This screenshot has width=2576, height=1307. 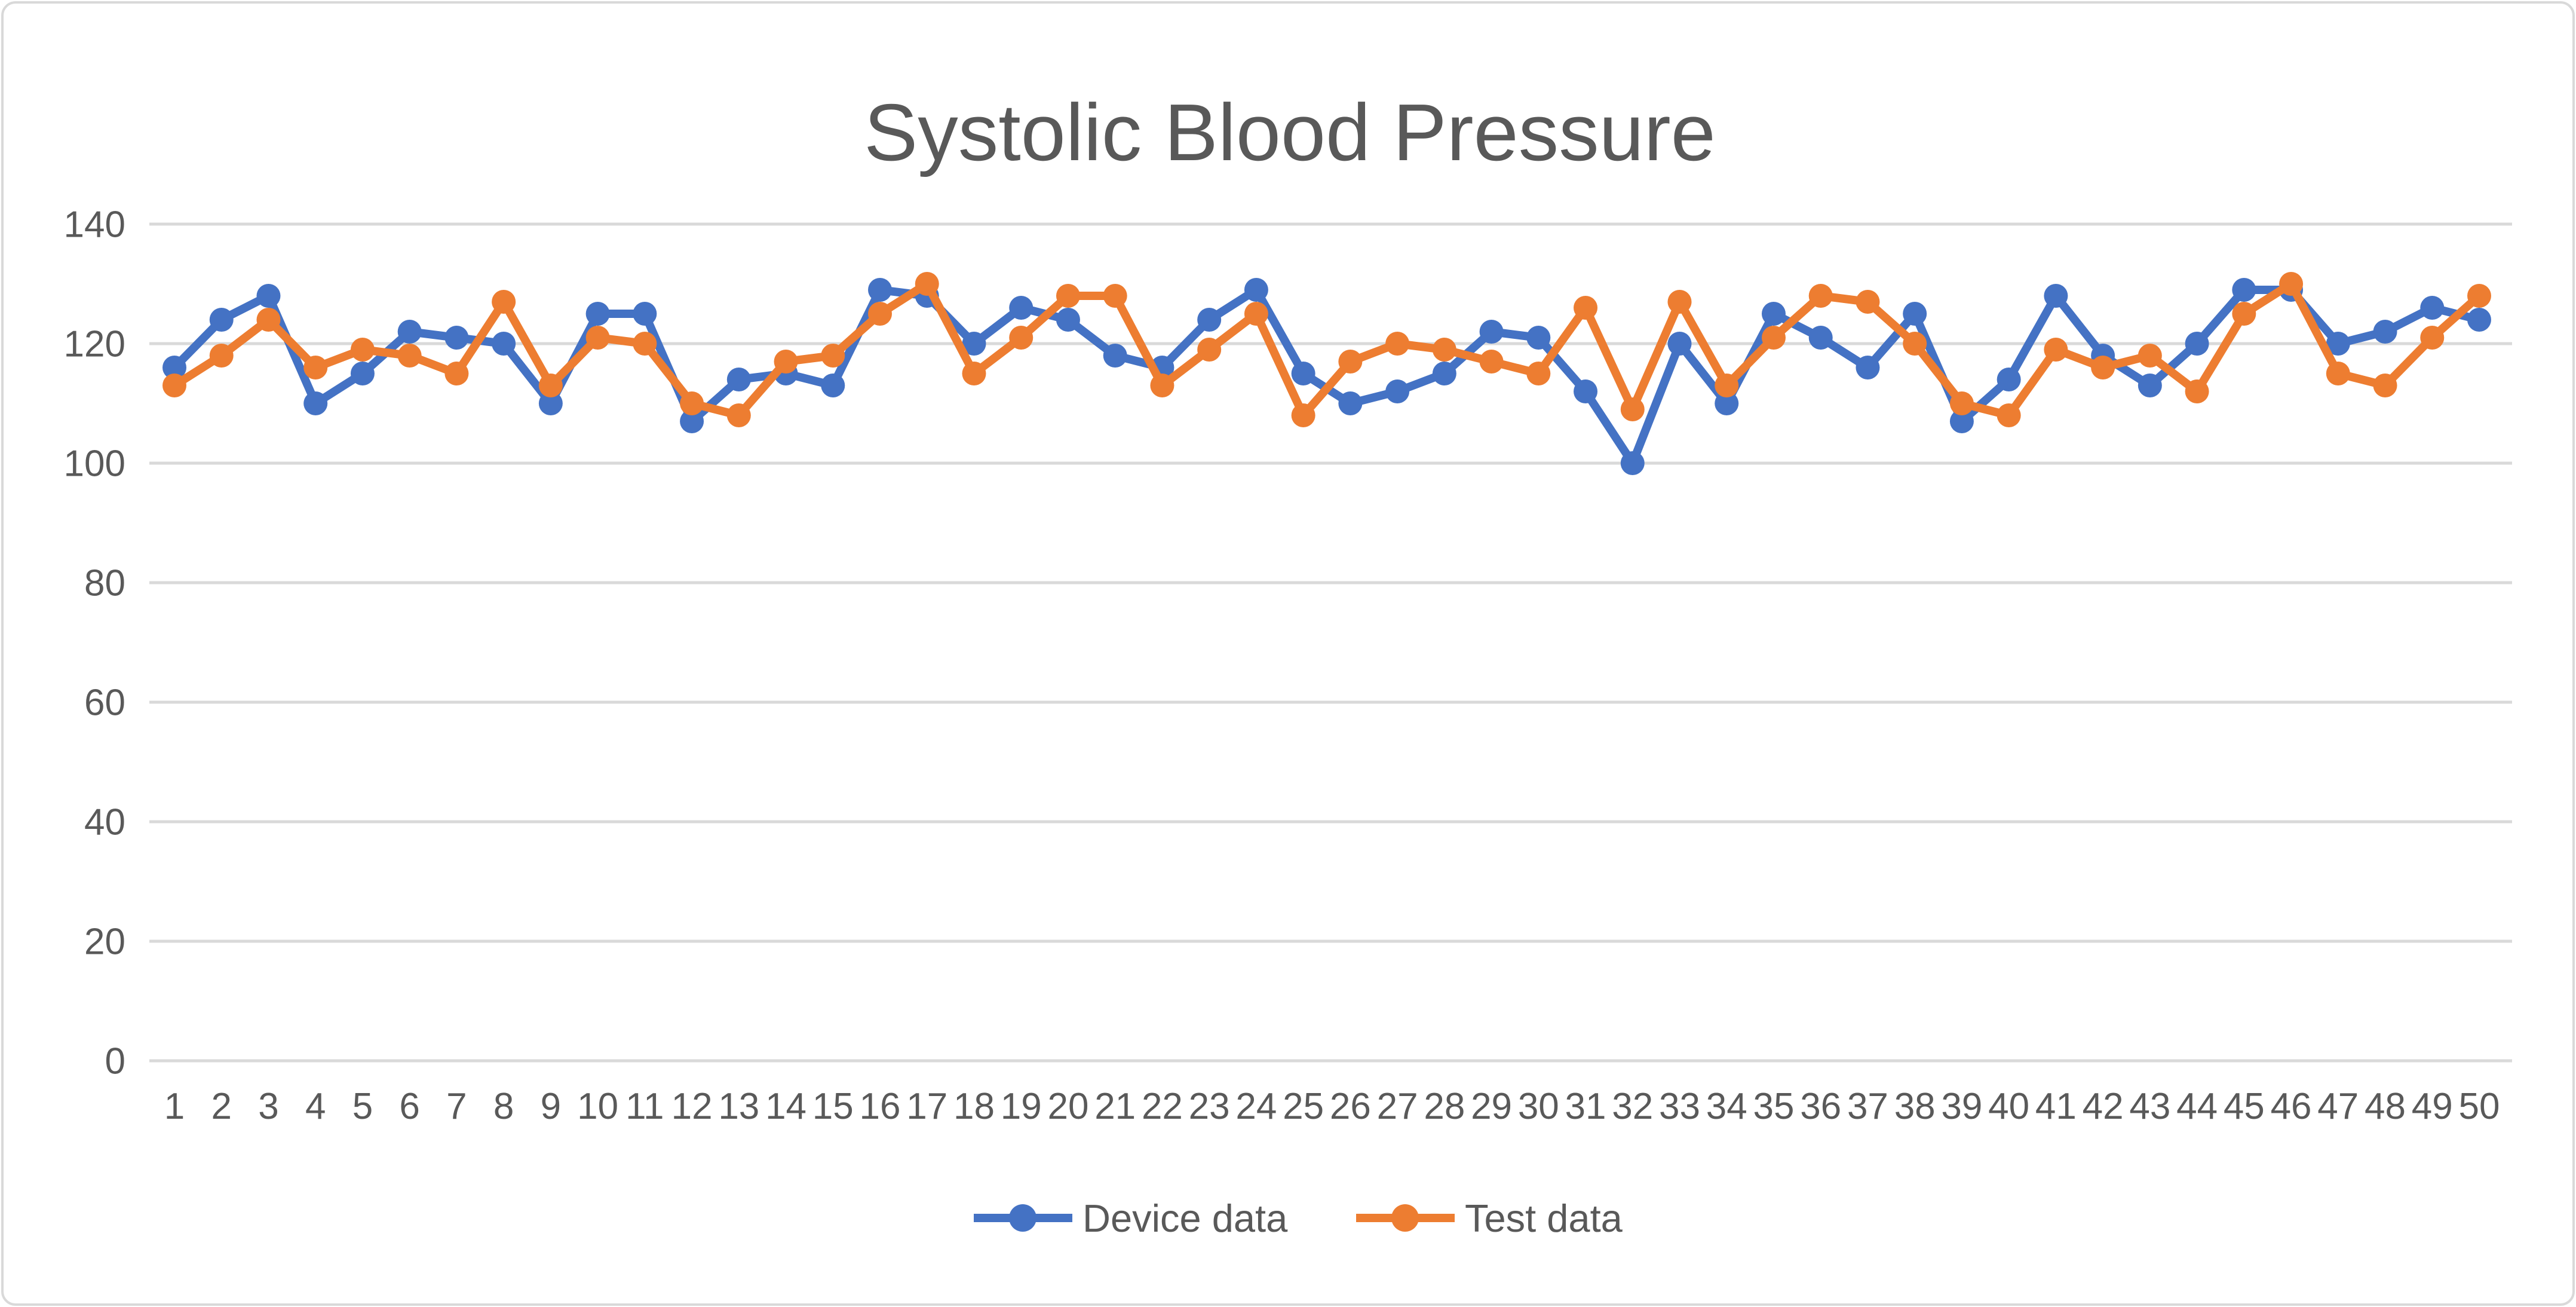 What do you see at coordinates (2103, 1106) in the screenshot?
I see `x-axis-tick-label: 42` at bounding box center [2103, 1106].